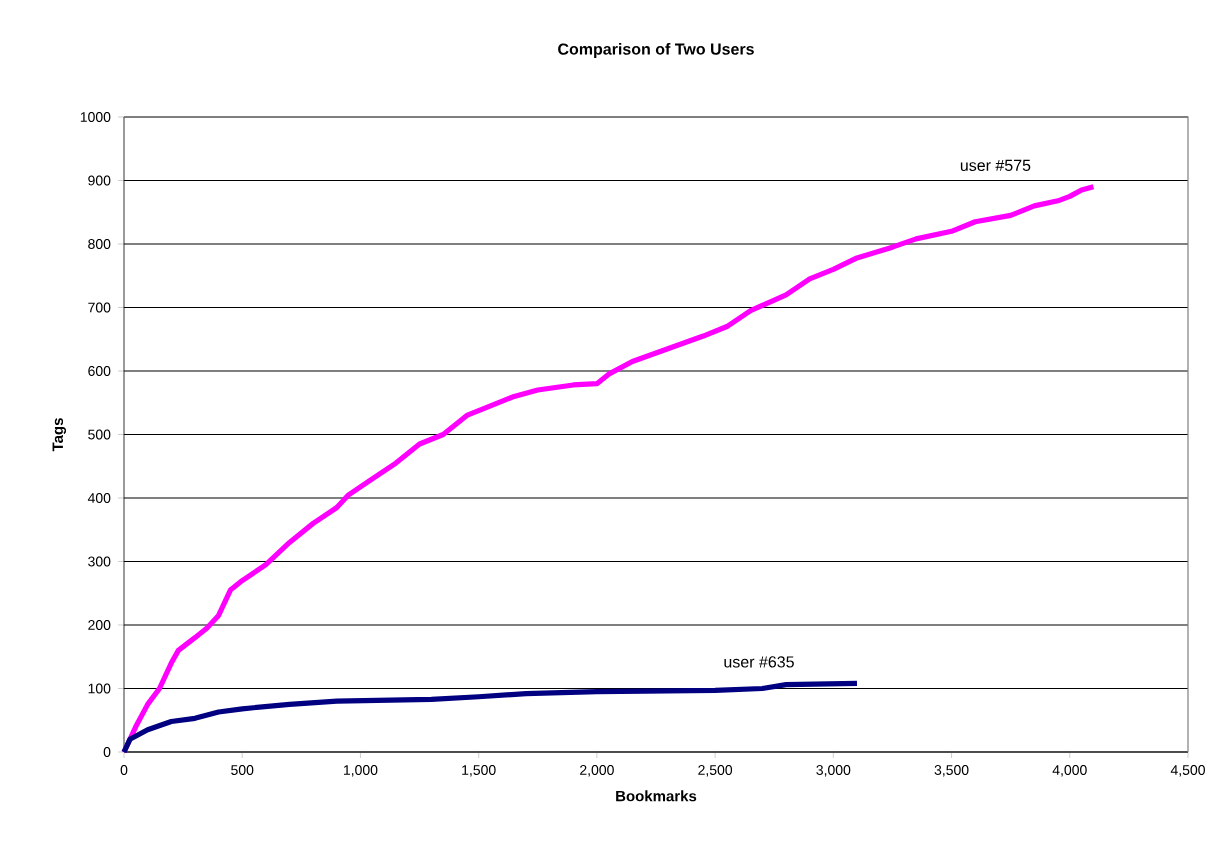  Describe the element at coordinates (656, 50) in the screenshot. I see `chart-title: Comparison of Two Users` at that location.